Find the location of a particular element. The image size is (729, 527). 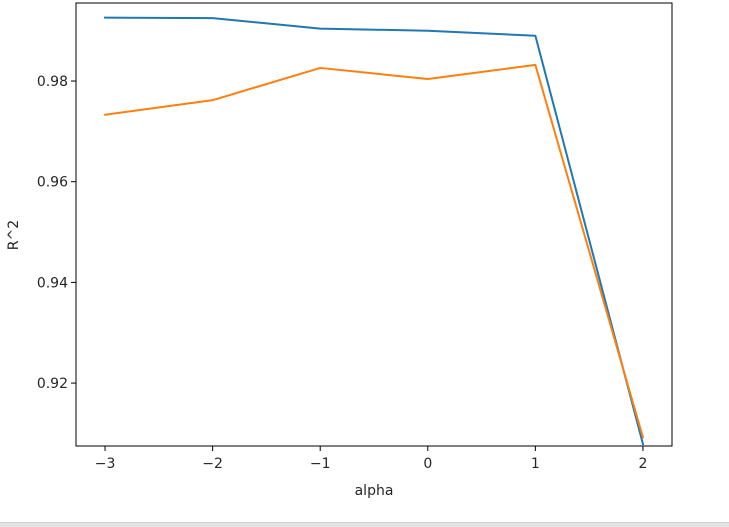

x-axis: −3 −2 −1 0 1 2 is located at coordinates (371, 459).